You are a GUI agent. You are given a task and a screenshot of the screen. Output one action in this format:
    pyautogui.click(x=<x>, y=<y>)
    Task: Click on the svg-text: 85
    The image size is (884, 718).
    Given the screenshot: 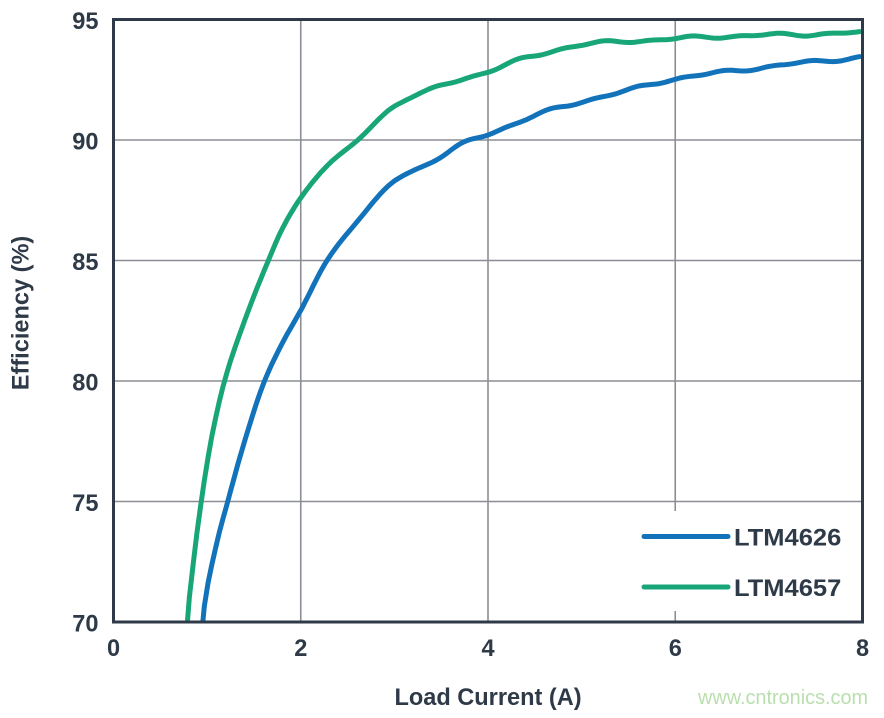 What is the action you would take?
    pyautogui.click(x=85, y=262)
    